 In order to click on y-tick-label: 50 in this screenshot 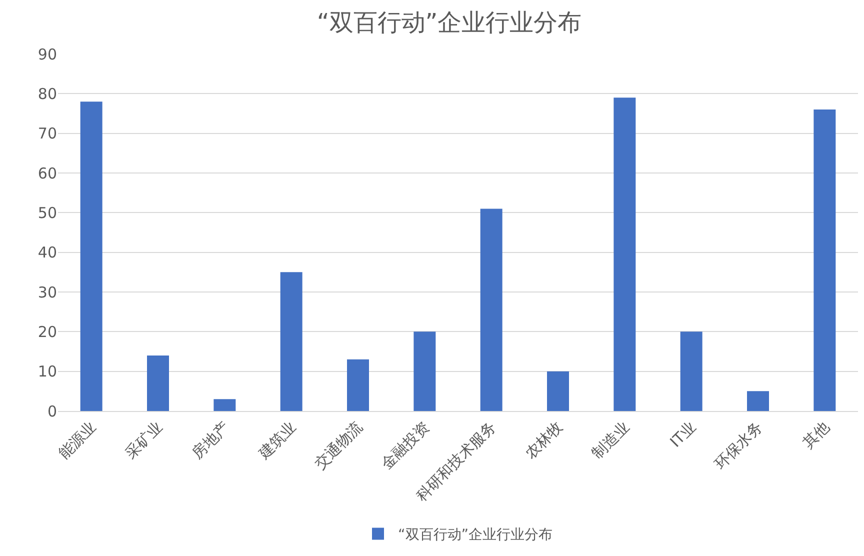, I will do `click(47, 213)`.